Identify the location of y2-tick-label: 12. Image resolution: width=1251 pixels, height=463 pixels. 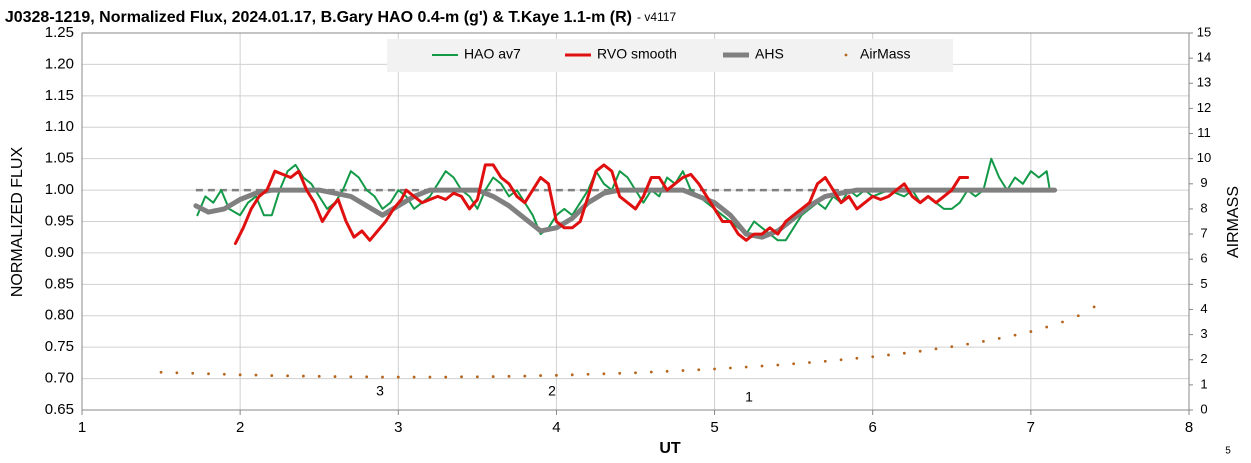
(1204, 107).